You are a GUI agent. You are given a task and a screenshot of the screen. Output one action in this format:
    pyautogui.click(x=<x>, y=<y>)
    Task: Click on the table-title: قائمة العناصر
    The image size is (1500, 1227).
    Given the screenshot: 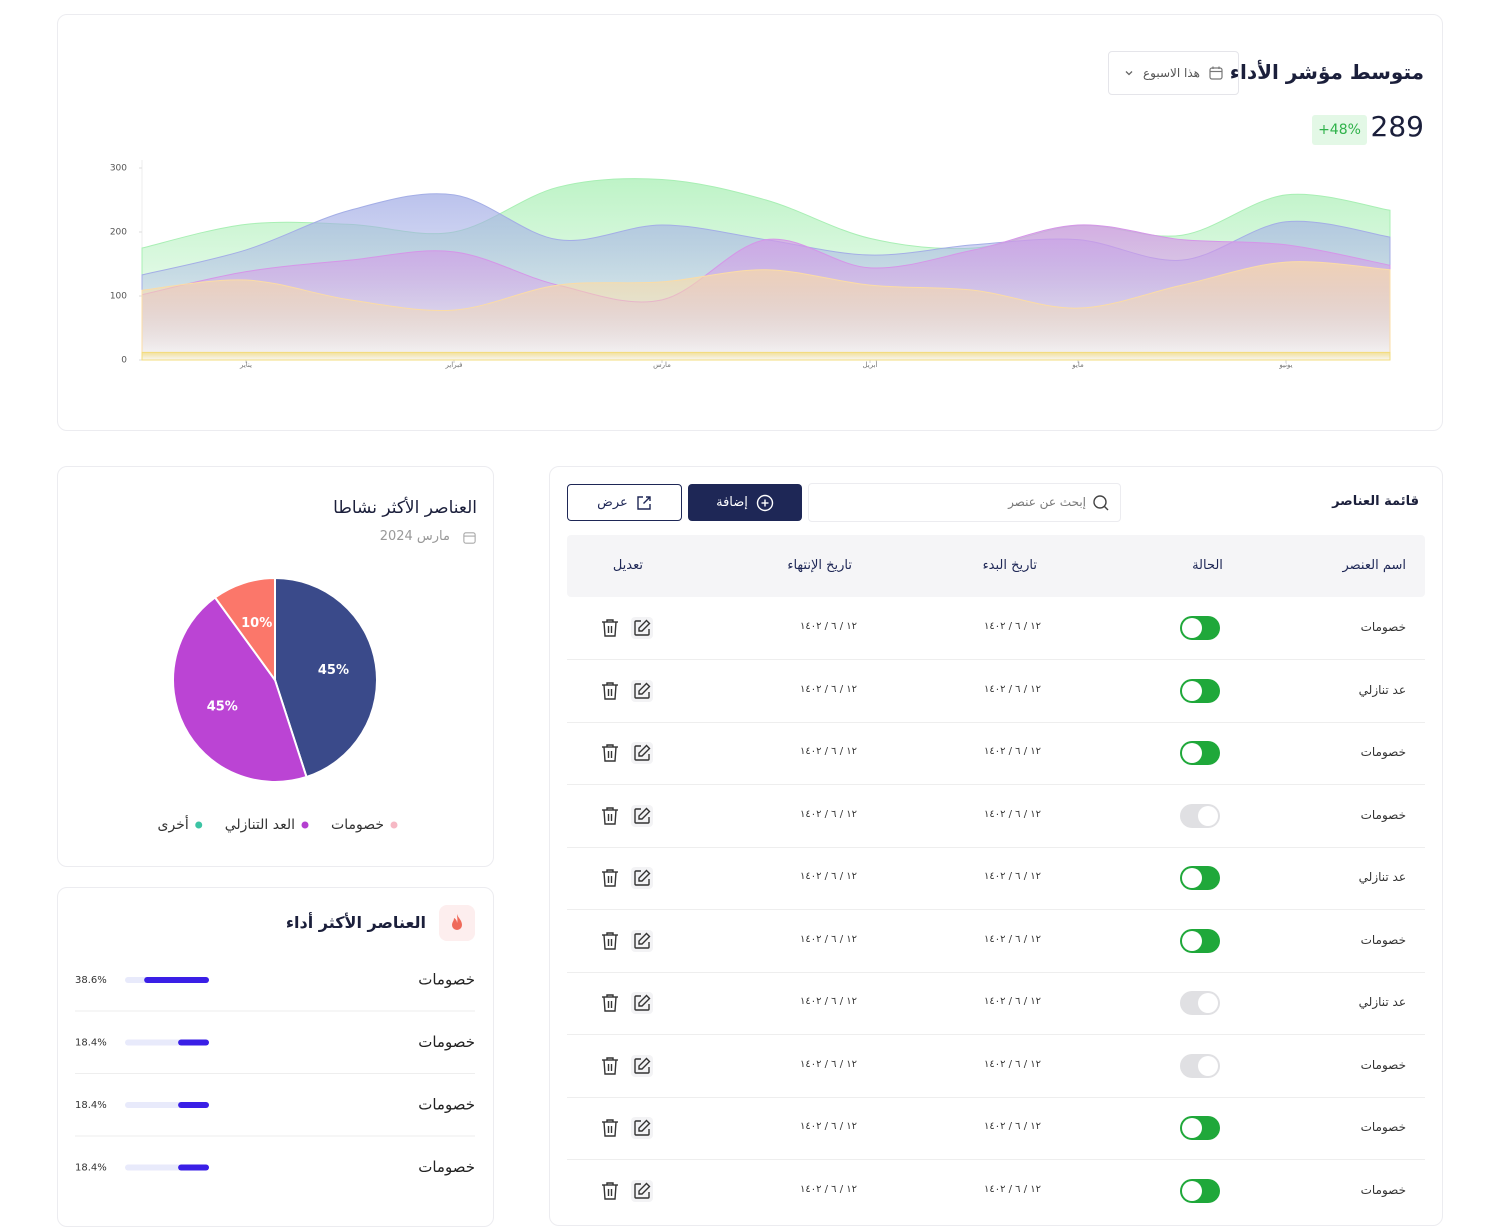 What is the action you would take?
    pyautogui.click(x=1375, y=501)
    